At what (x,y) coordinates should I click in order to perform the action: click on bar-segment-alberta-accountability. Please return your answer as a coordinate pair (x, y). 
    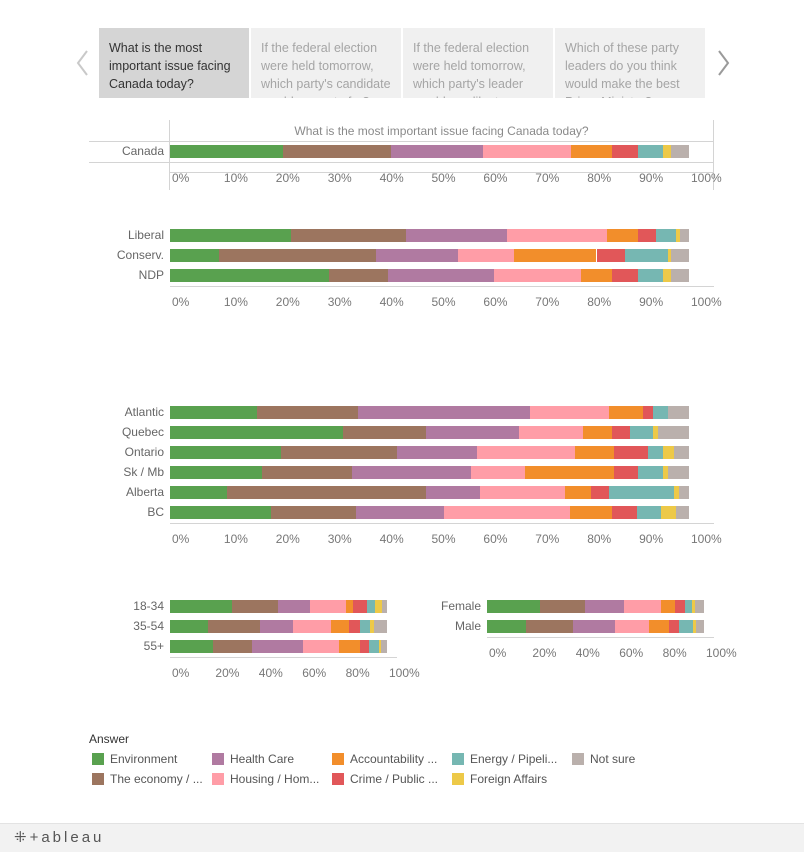
    Looking at the image, I should click on (578, 492).